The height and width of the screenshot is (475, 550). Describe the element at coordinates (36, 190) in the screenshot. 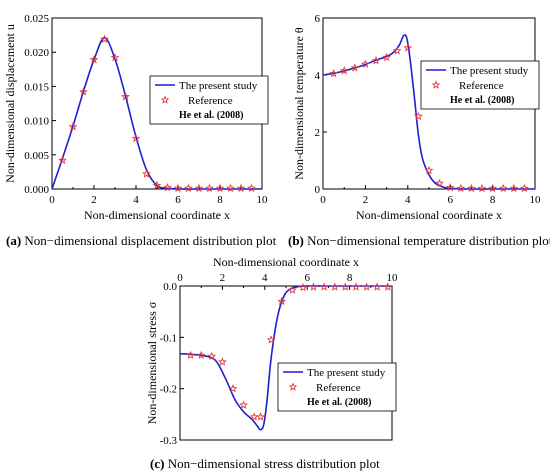

I see `y-tick-label: 0.000` at that location.